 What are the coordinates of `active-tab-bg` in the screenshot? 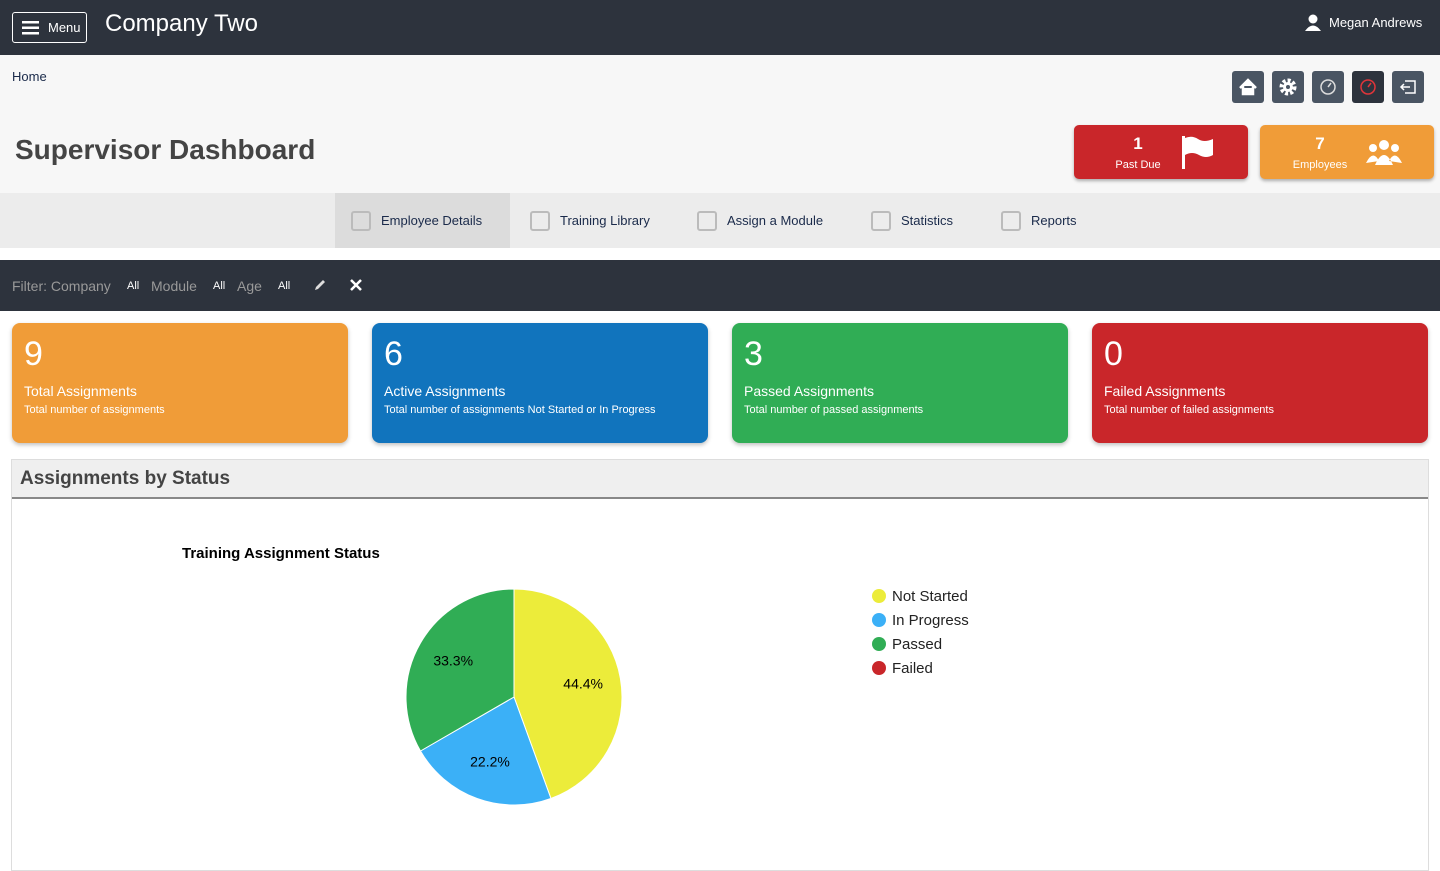 It's located at (422, 220).